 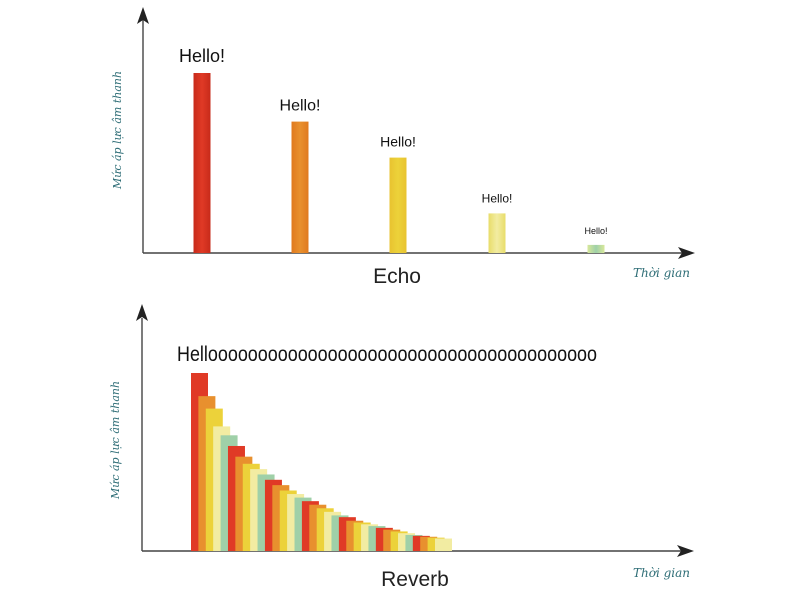 What do you see at coordinates (595, 231) in the screenshot?
I see `echo-hello-label-5: Hello!` at bounding box center [595, 231].